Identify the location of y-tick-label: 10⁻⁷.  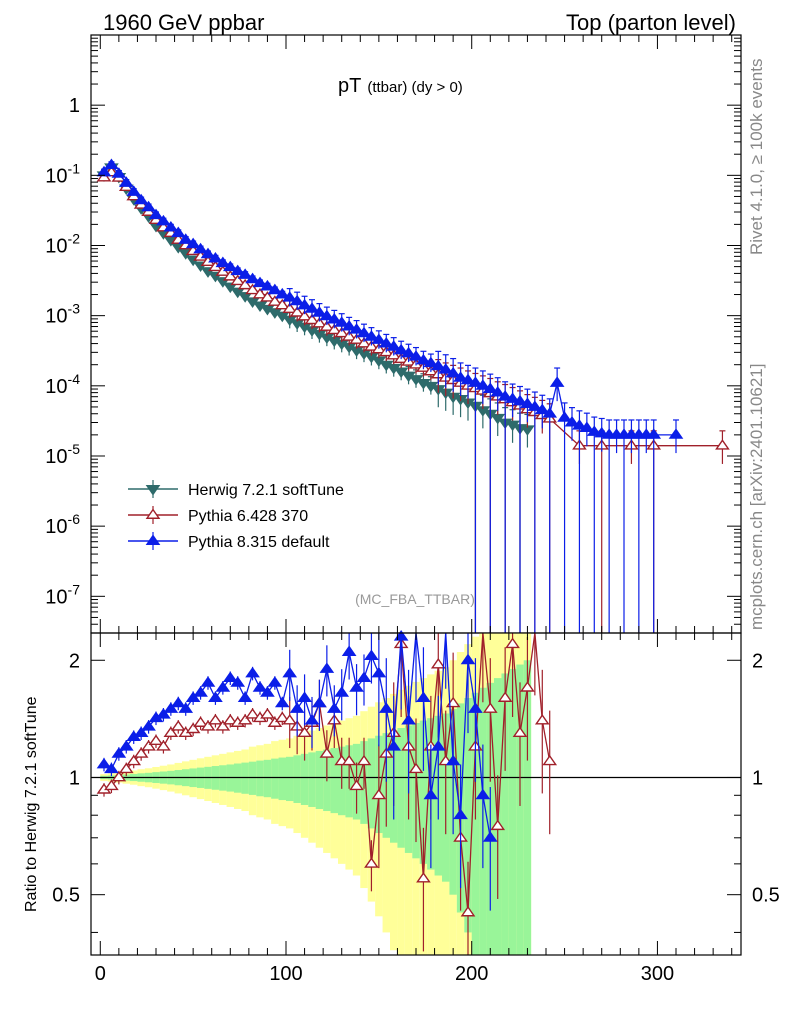
(62, 594).